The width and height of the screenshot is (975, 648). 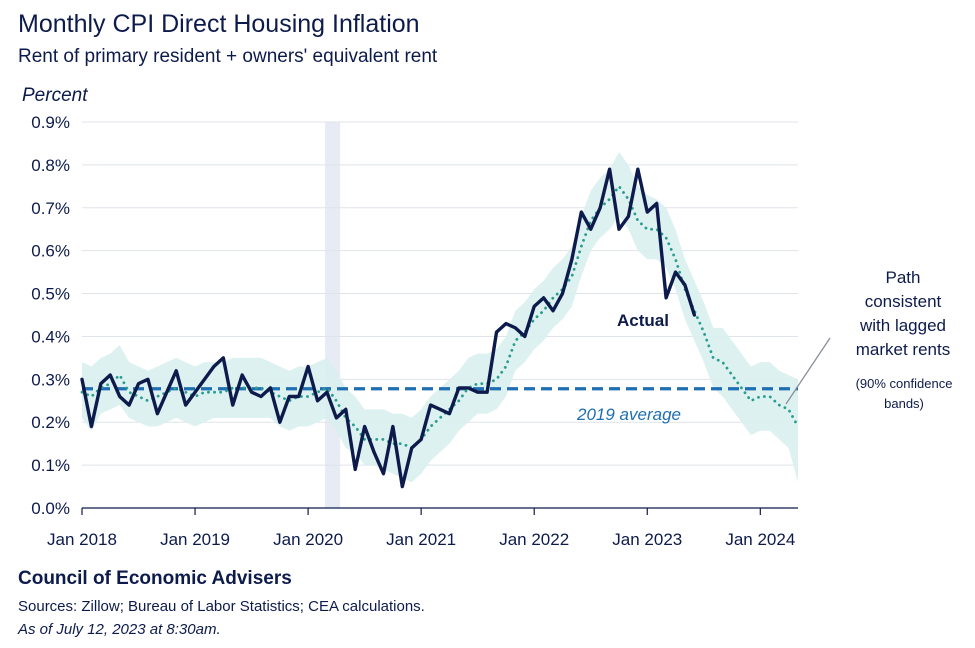 I want to click on x-tick-label: Jan 2018, so click(x=82, y=539).